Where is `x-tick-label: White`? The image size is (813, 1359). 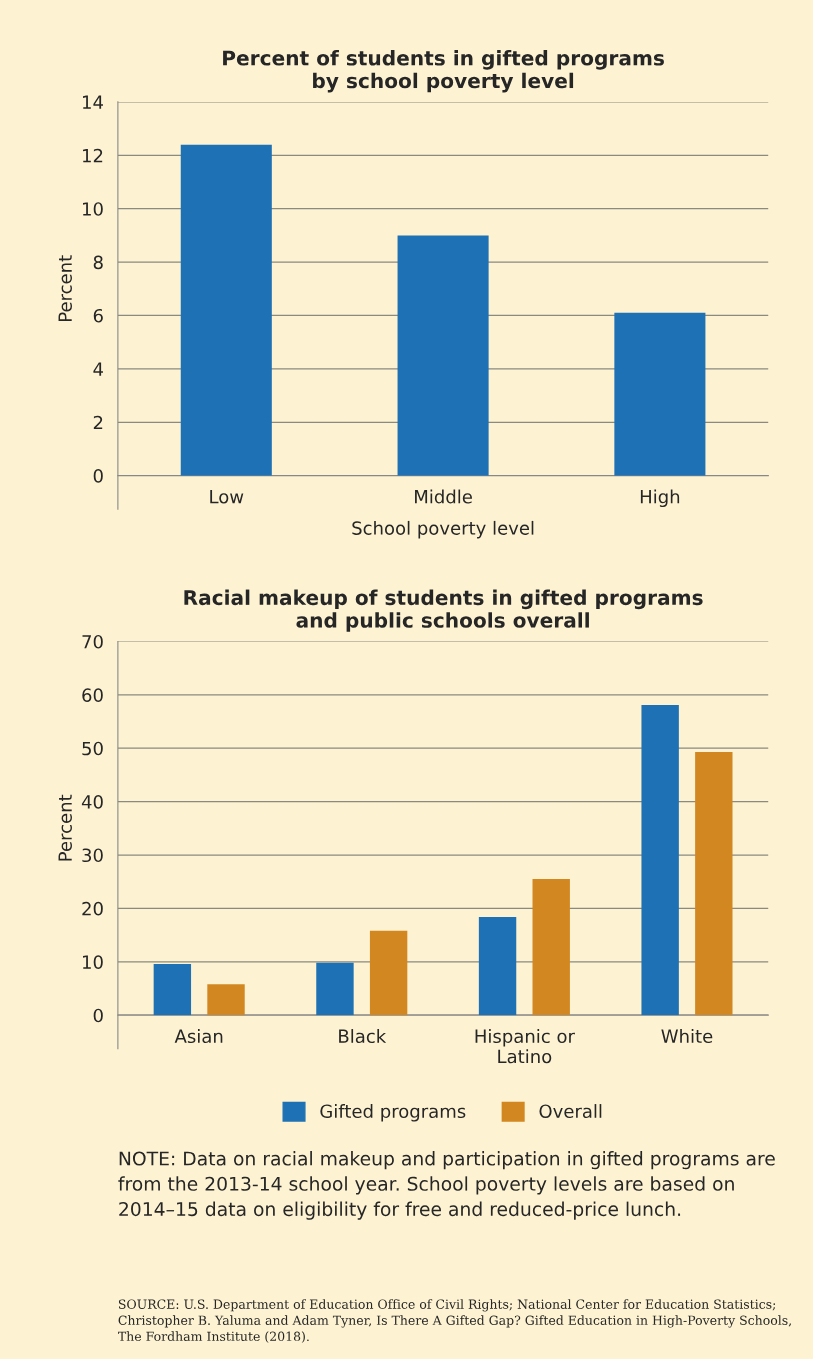 x-tick-label: White is located at coordinates (687, 1036).